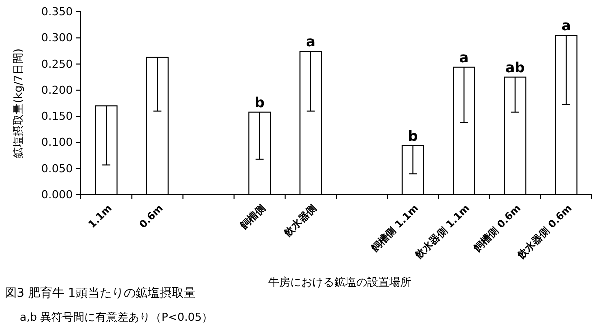 This screenshot has height=327, width=598. I want to click on y-tick-label: 0.150, so click(57, 117).